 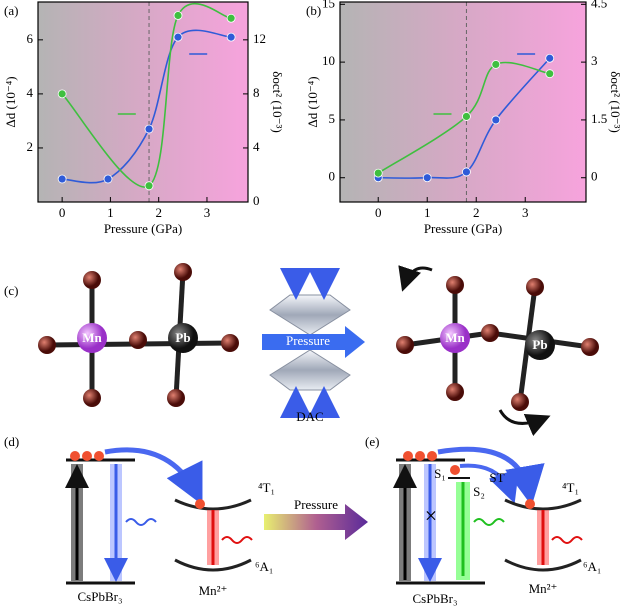 What do you see at coordinates (440, 473) in the screenshot?
I see `state-label: S₁` at bounding box center [440, 473].